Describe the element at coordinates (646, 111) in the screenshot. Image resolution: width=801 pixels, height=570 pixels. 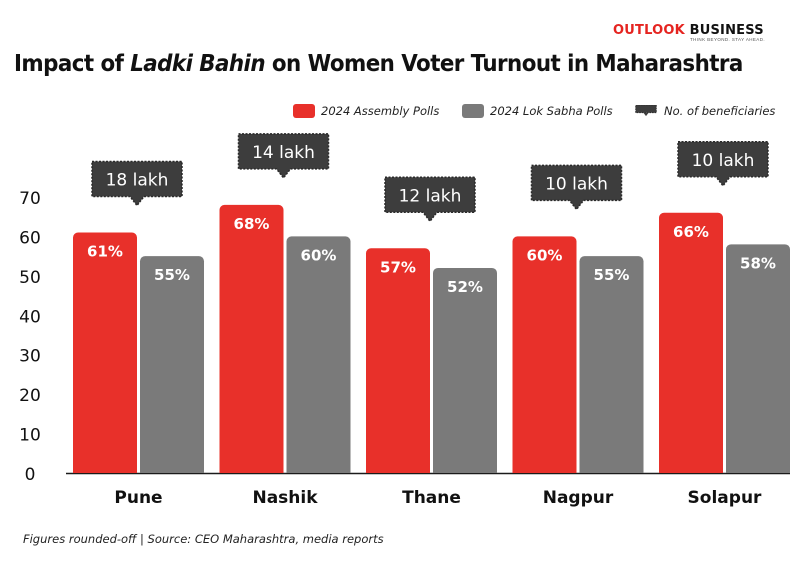
I see `legend-callout-icon` at that location.